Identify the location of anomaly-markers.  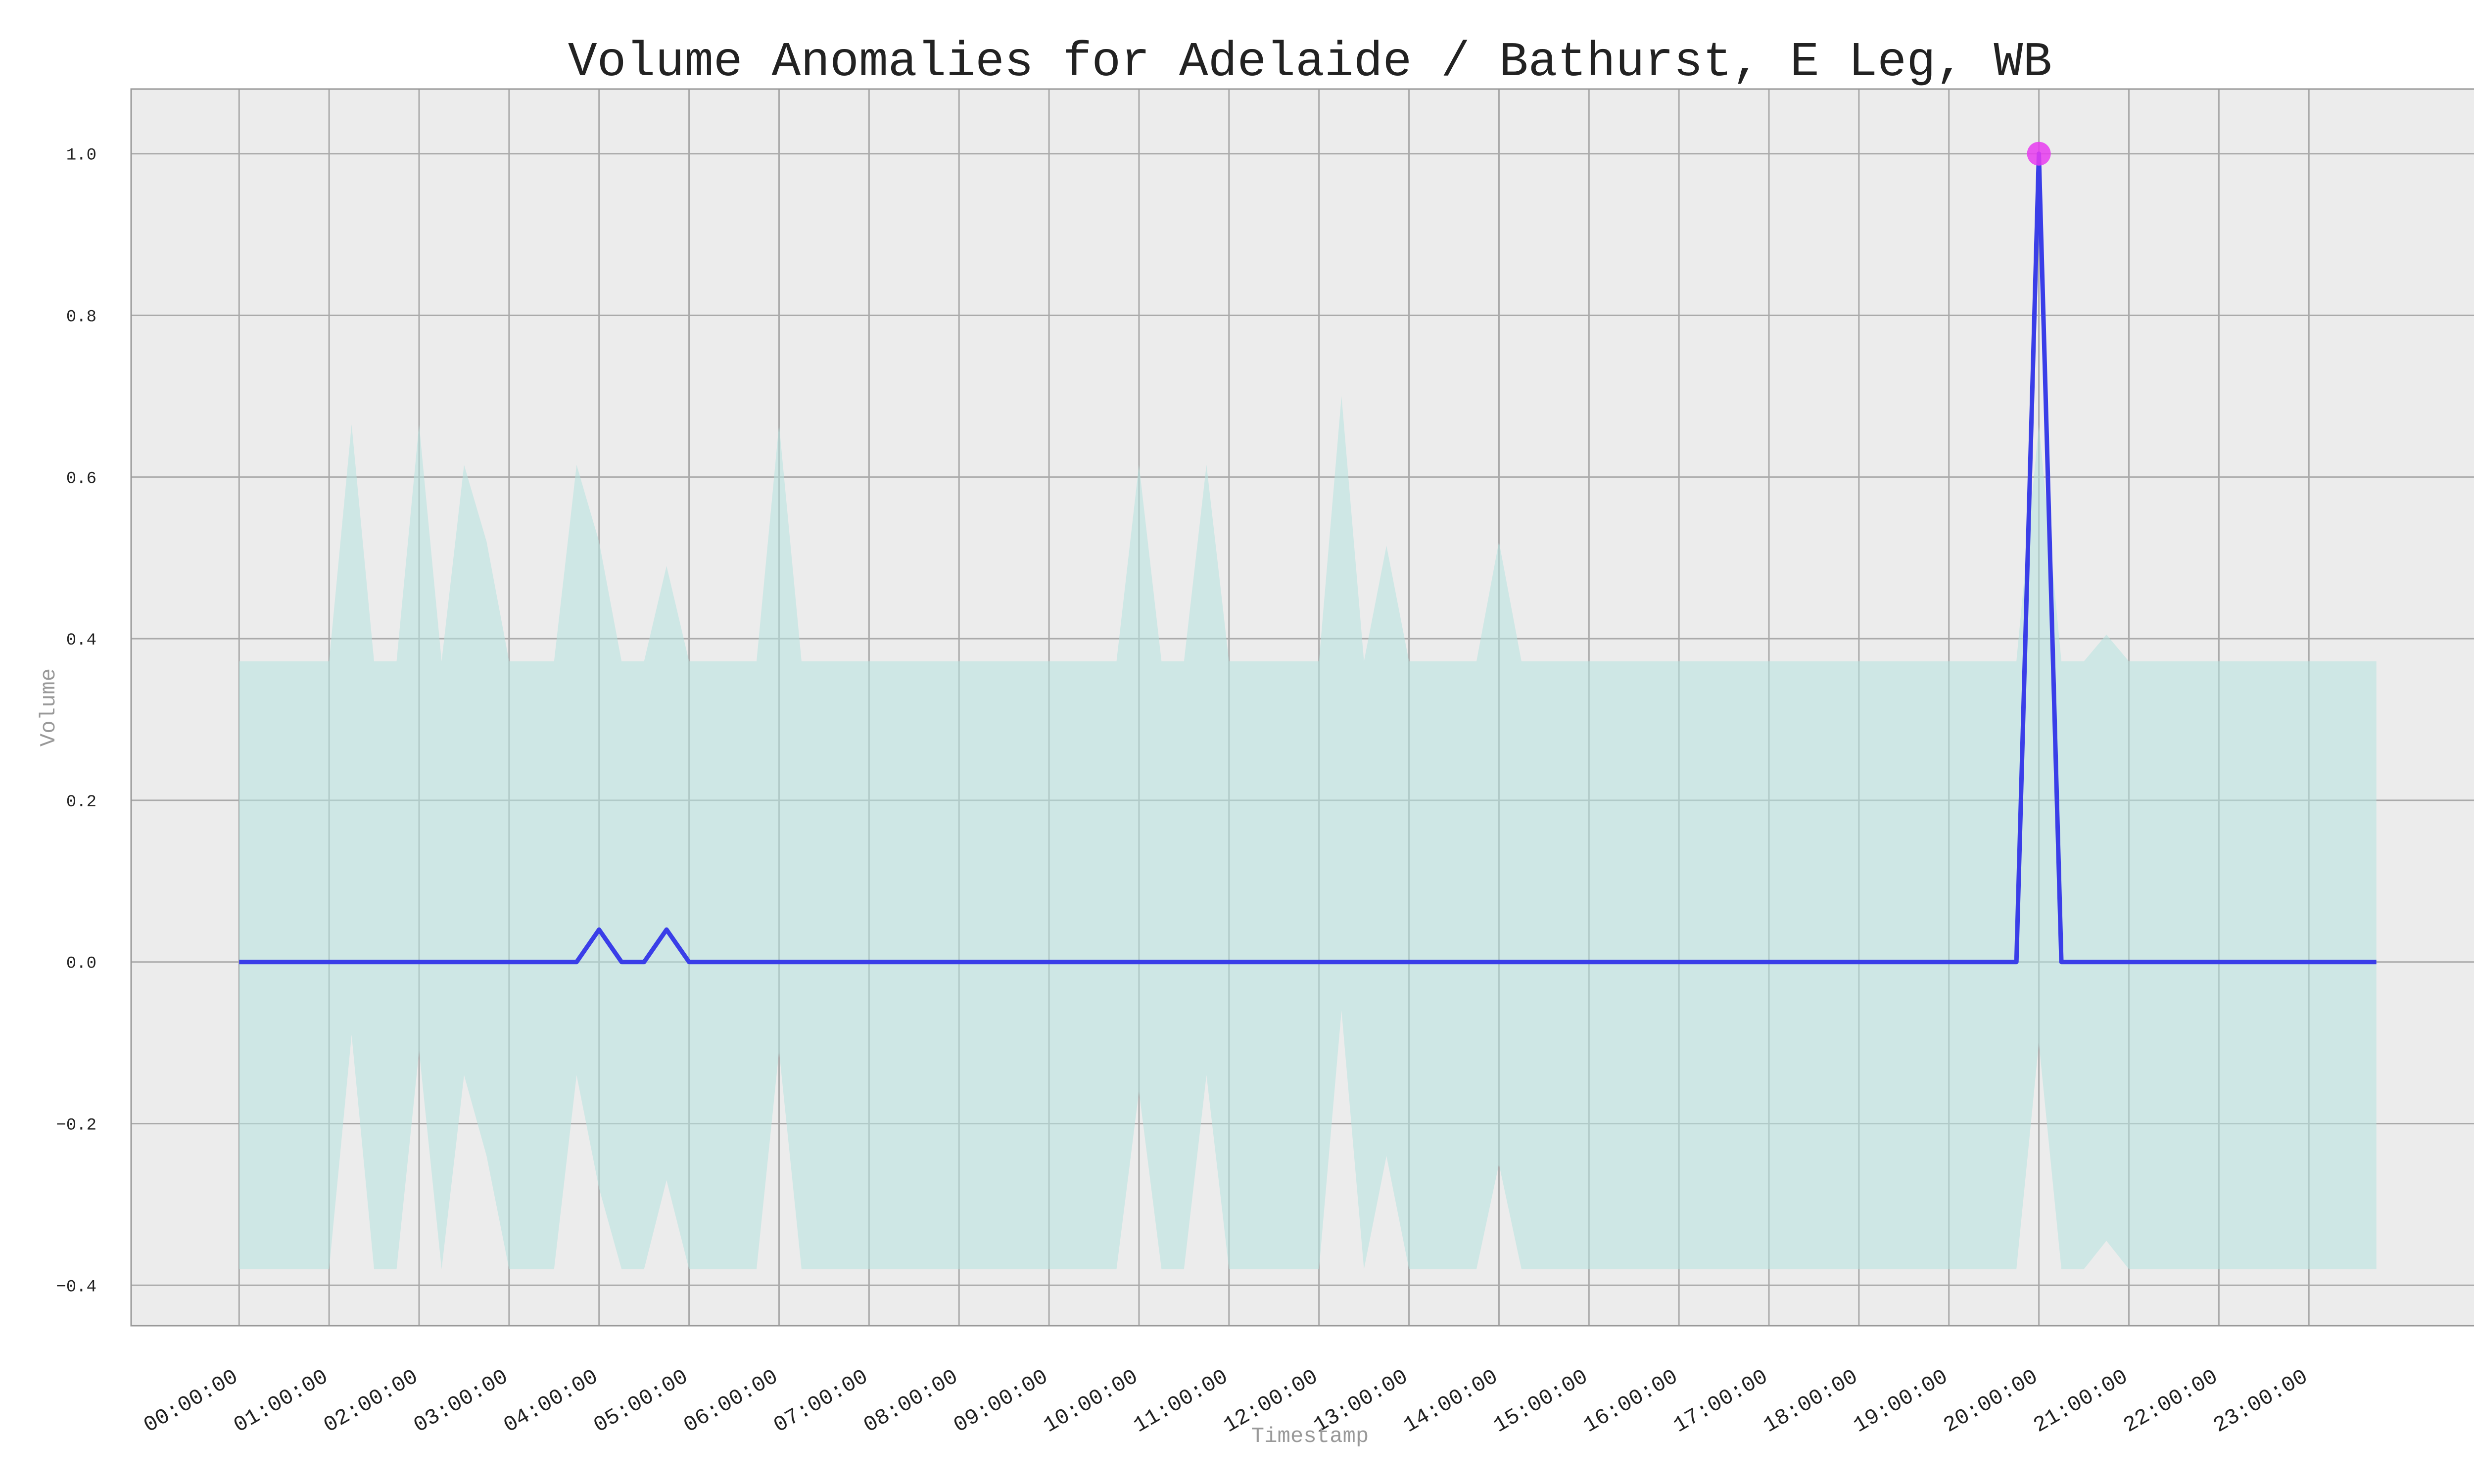
(2039, 153).